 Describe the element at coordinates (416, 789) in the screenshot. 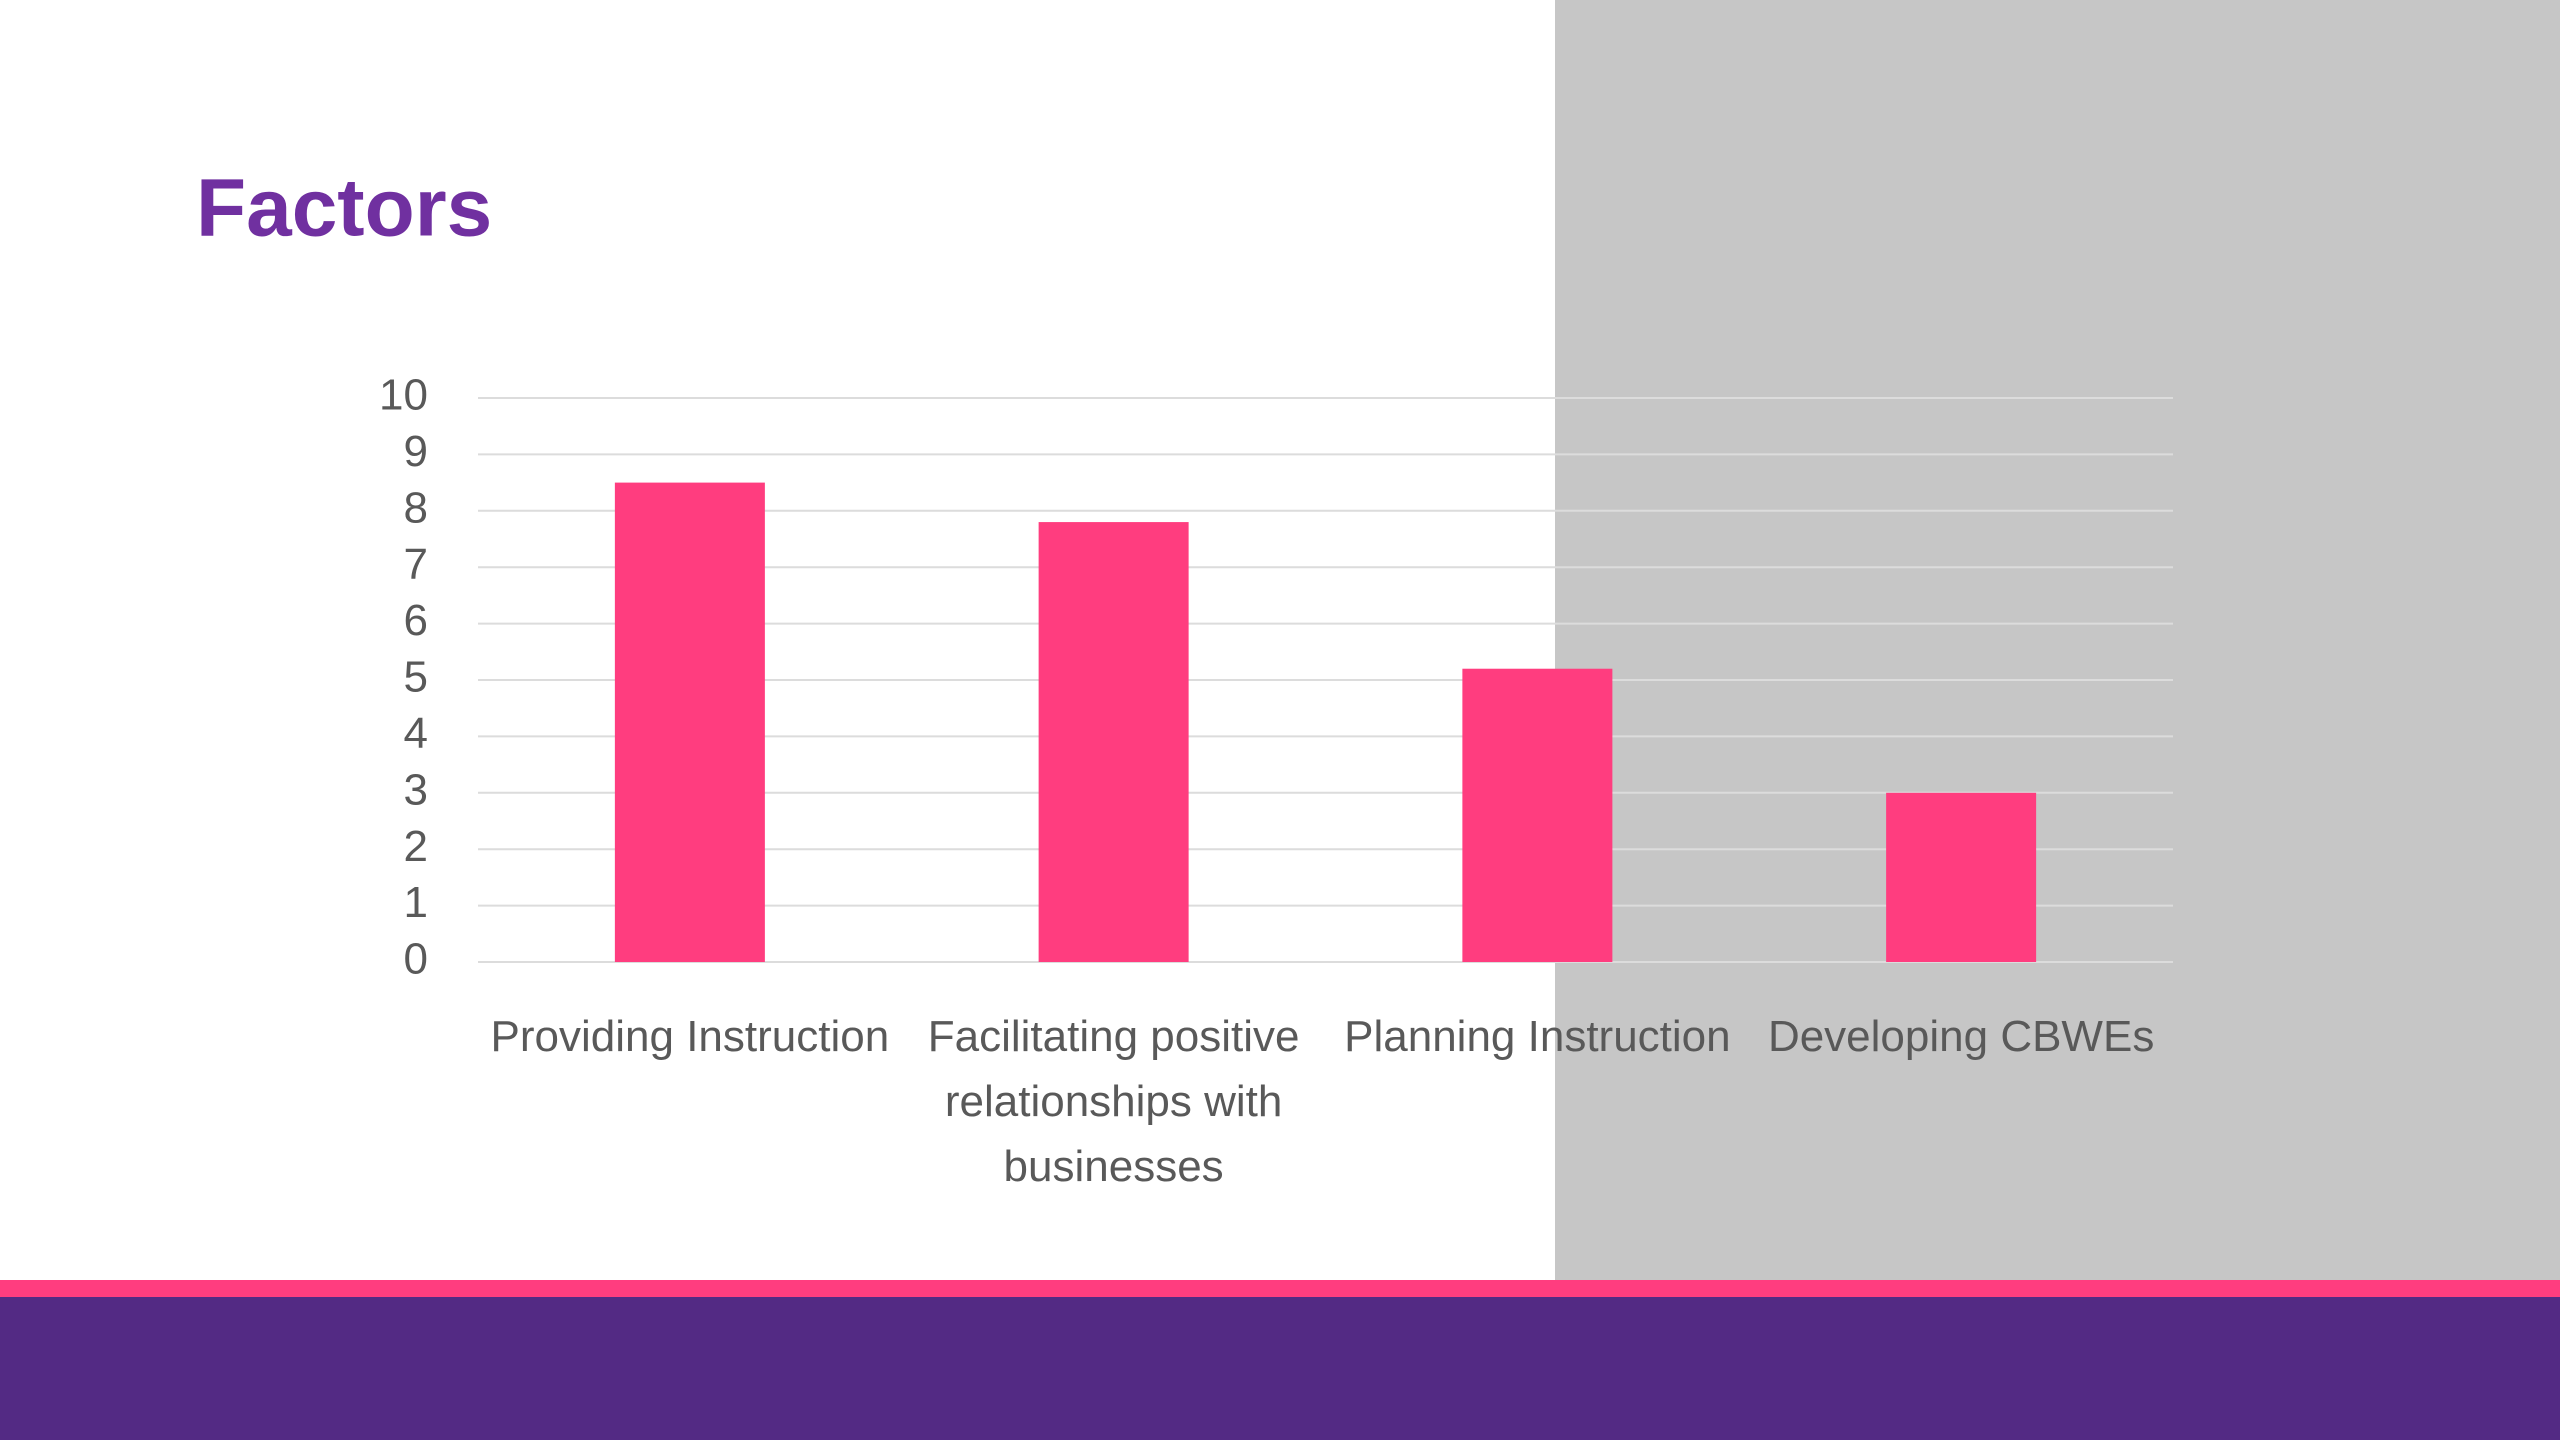

I see `y-tick-label: 3` at that location.